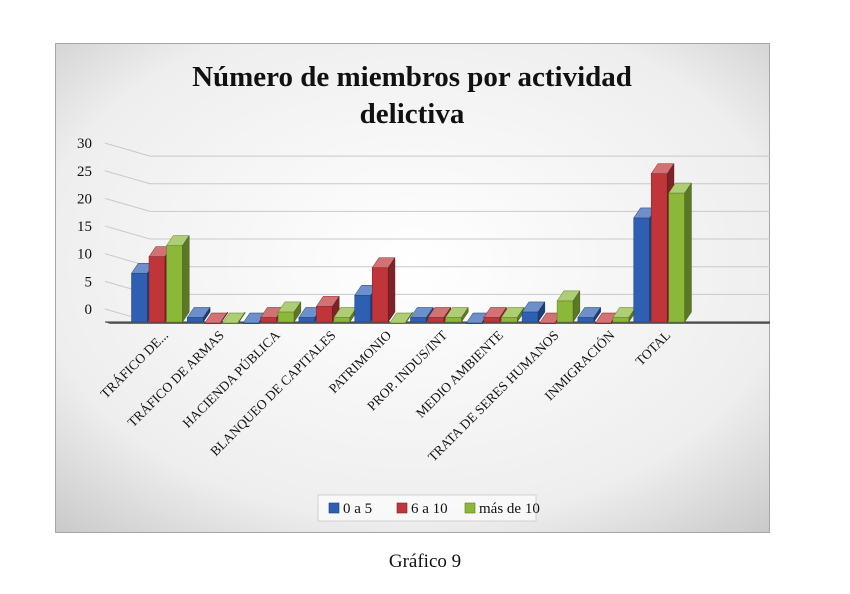  Describe the element at coordinates (89, 310) in the screenshot. I see `y-tick-label: 0` at that location.